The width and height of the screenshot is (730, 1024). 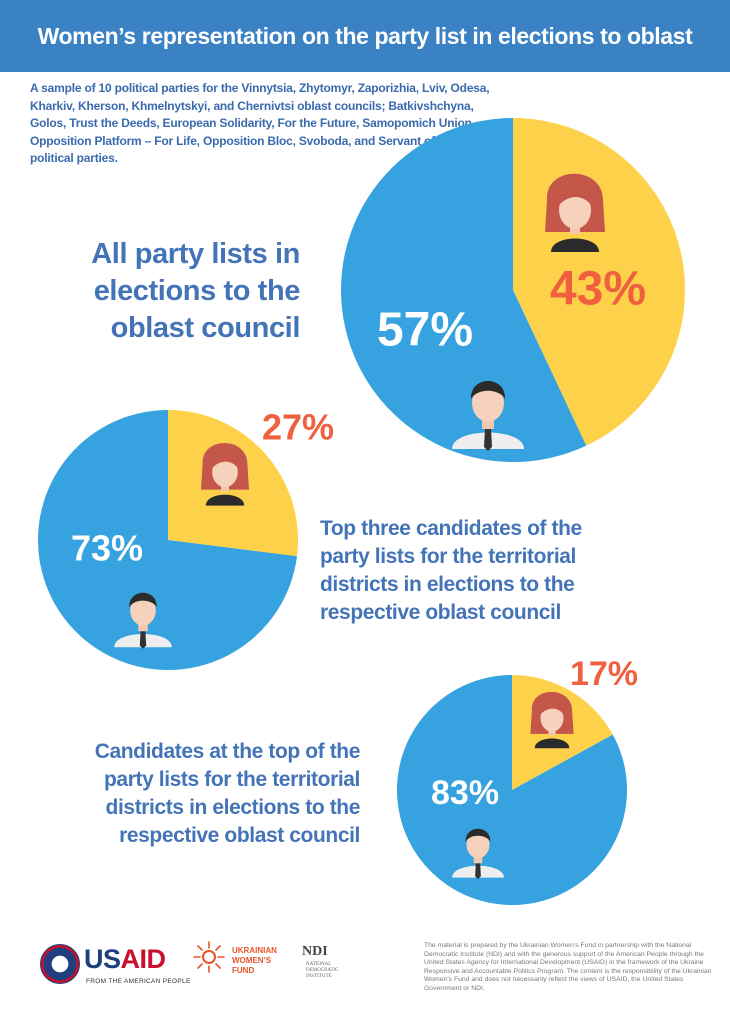 I want to click on ndi-logo: NDI, so click(x=315, y=951).